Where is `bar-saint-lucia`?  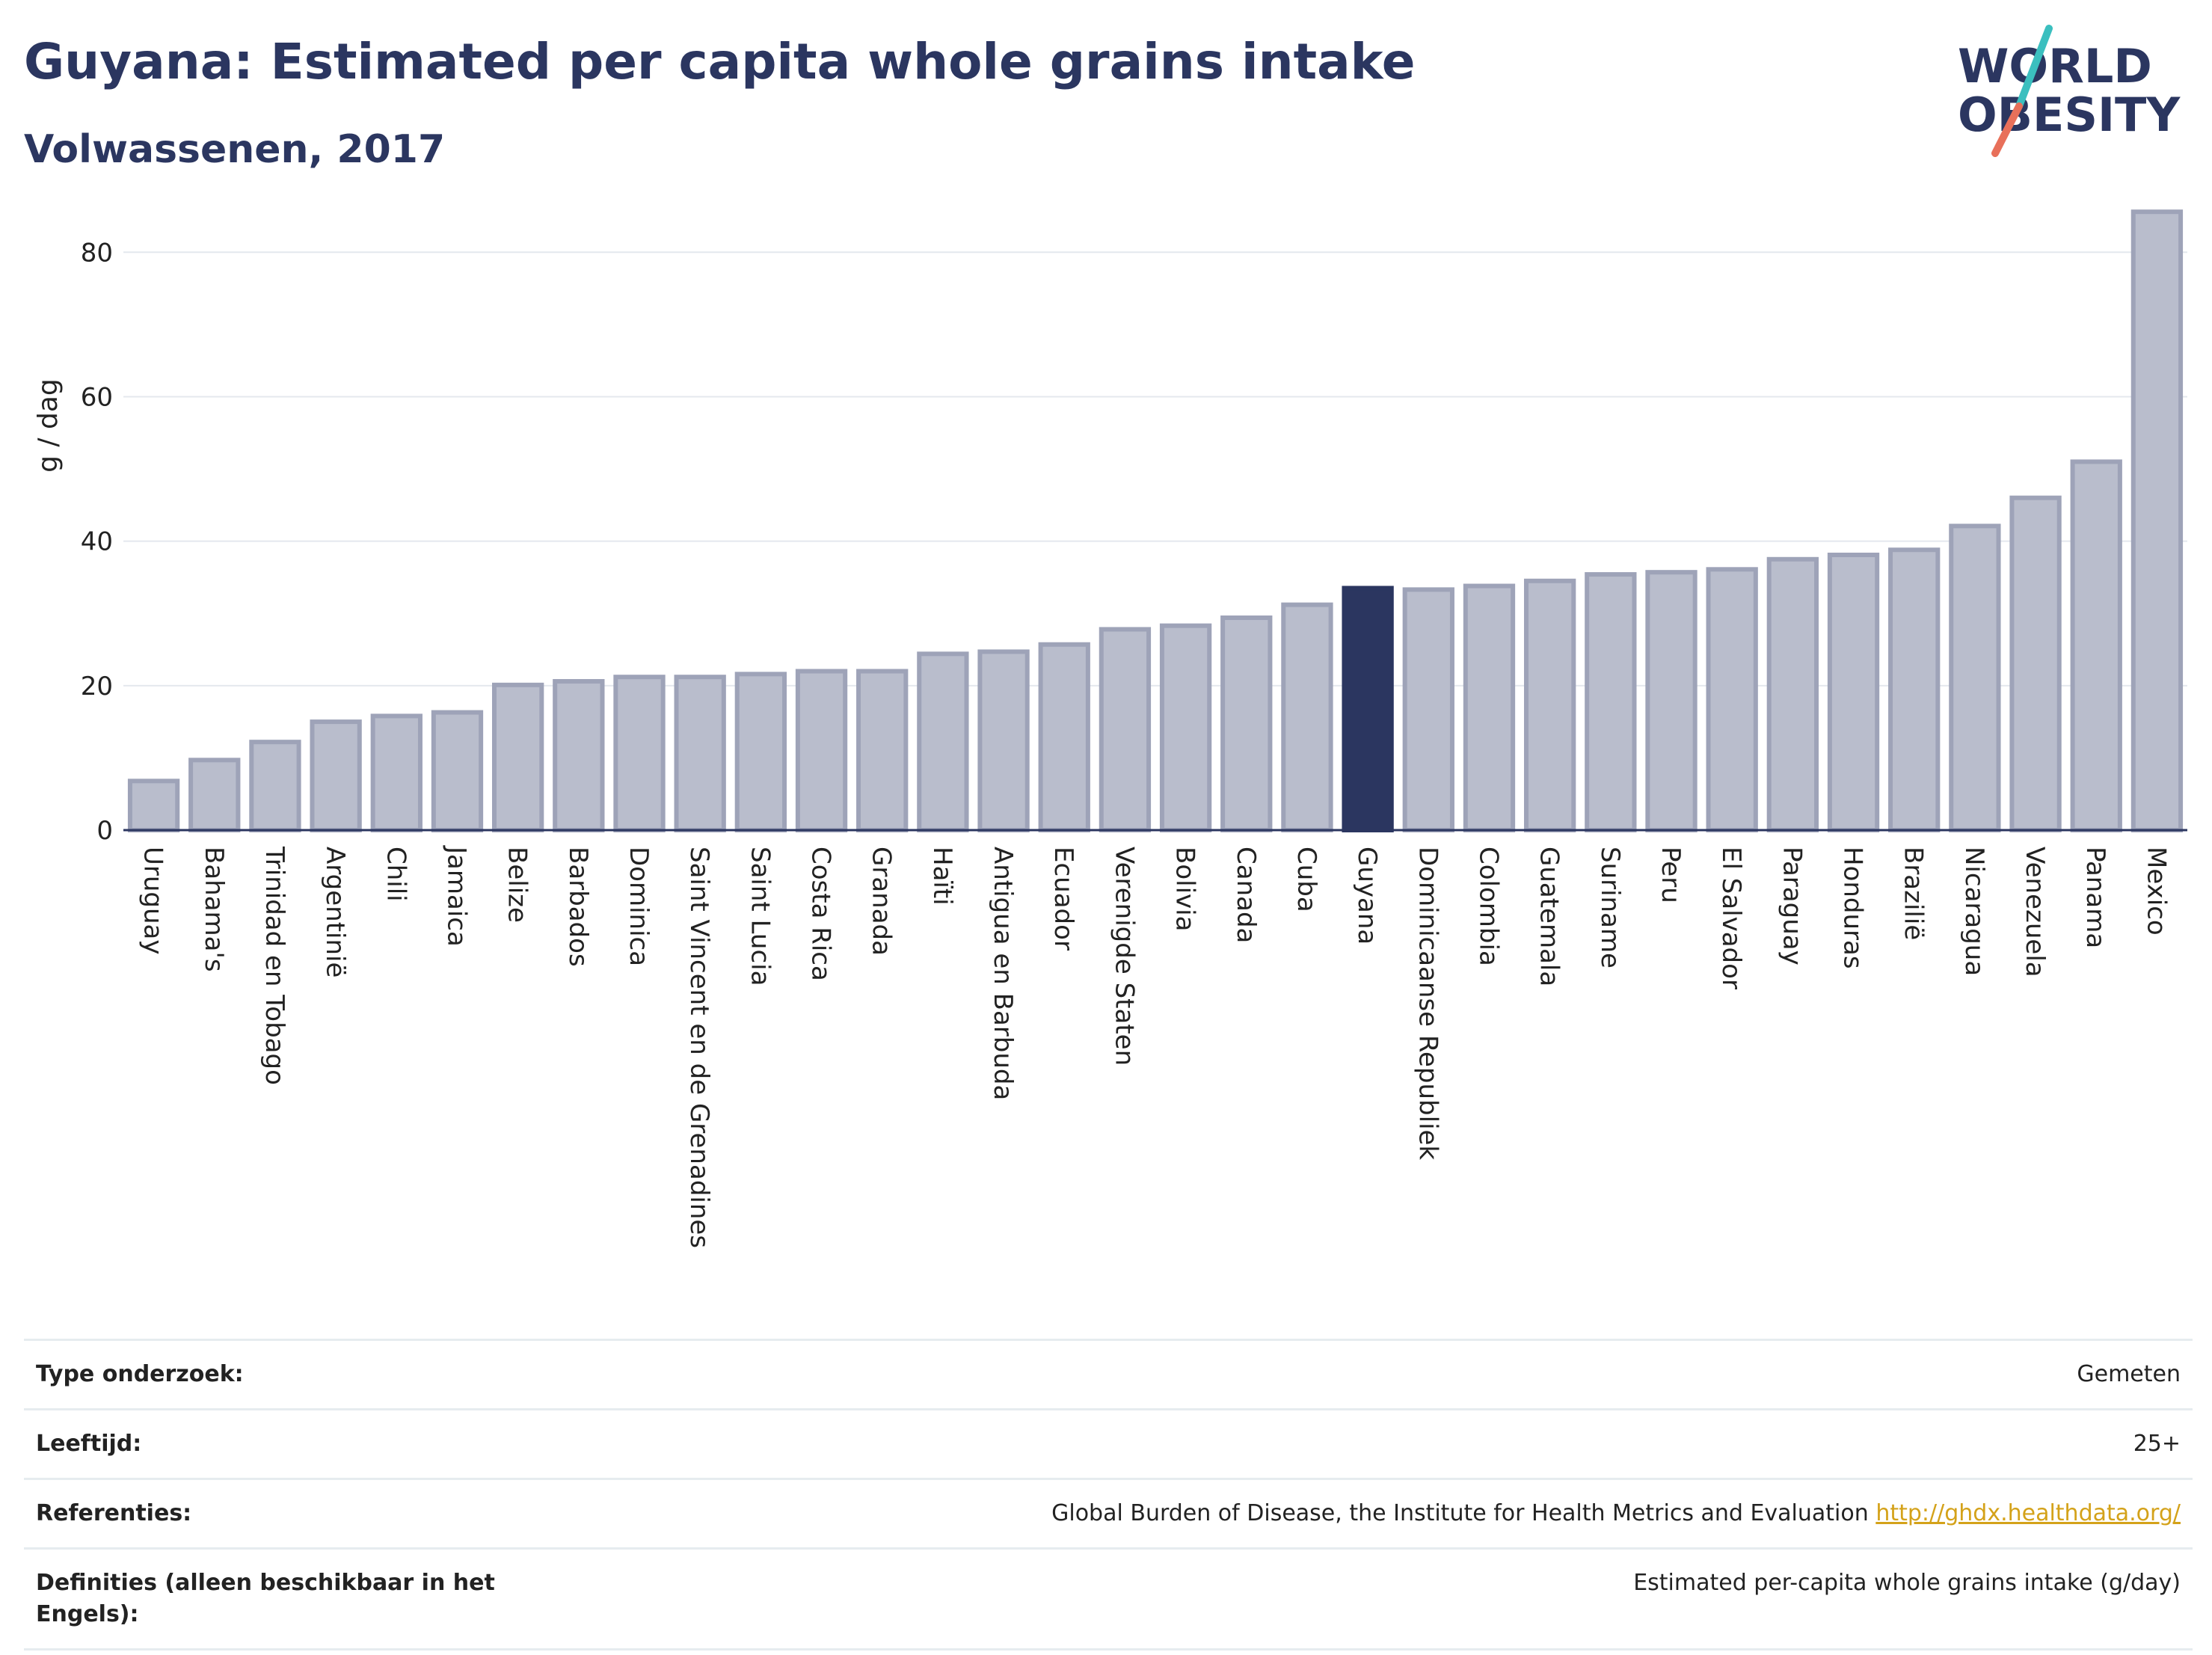 bar-saint-lucia is located at coordinates (760, 752).